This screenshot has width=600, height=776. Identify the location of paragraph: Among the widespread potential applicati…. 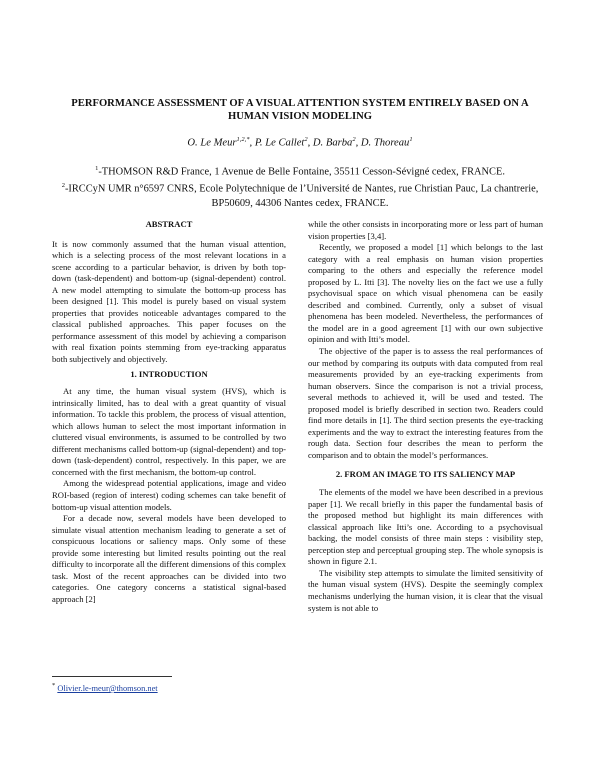
(169, 495).